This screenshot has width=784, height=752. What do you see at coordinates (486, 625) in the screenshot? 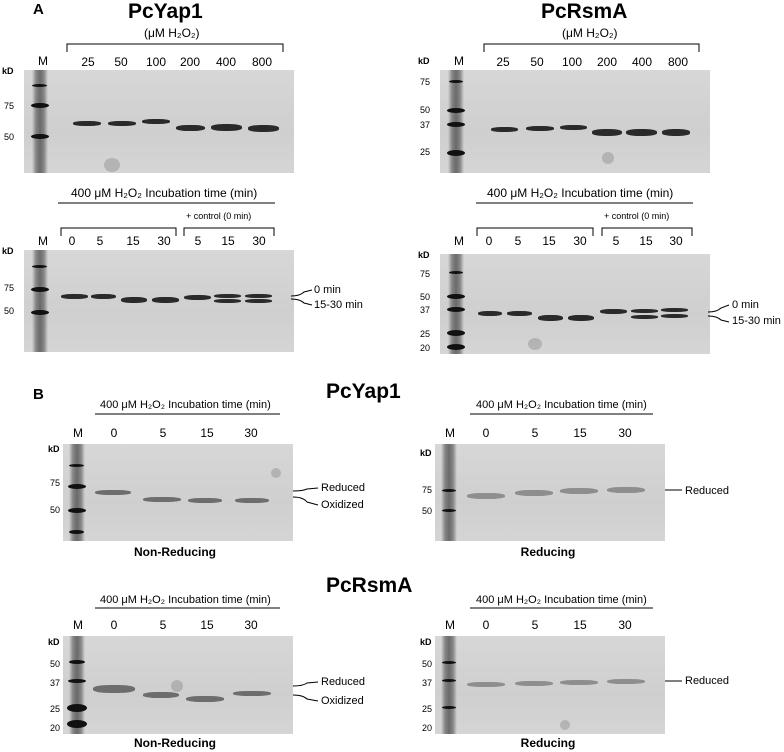
I see `b-rsma-r-time-0: 0` at bounding box center [486, 625].